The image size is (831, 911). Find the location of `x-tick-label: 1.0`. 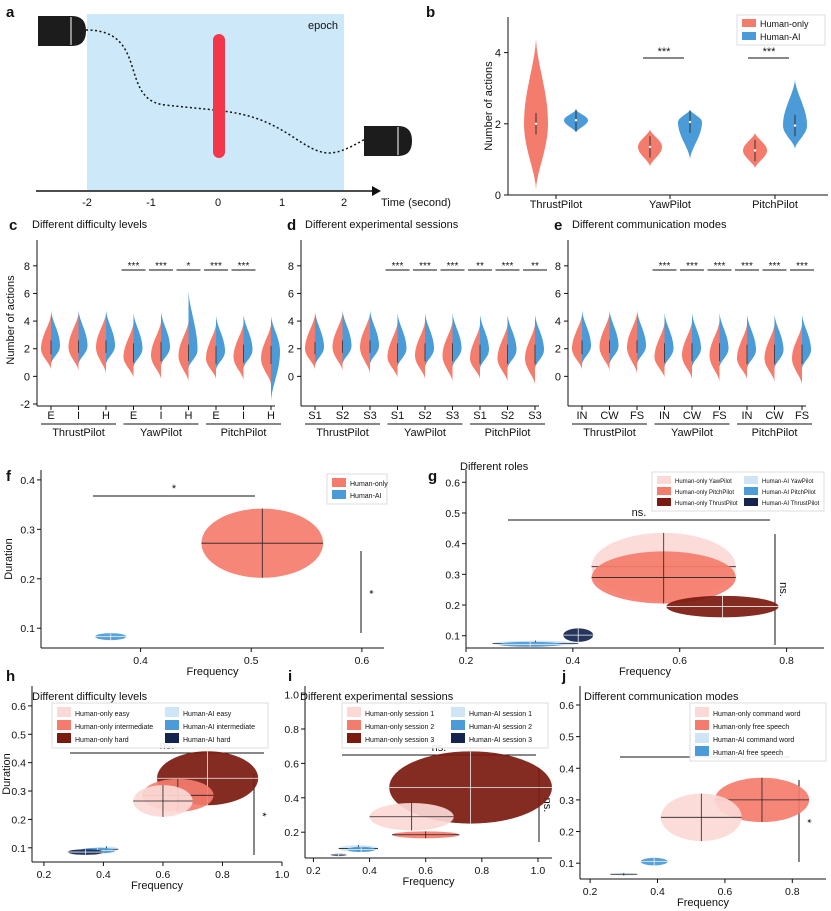

x-tick-label: 1.0 is located at coordinates (538, 871).